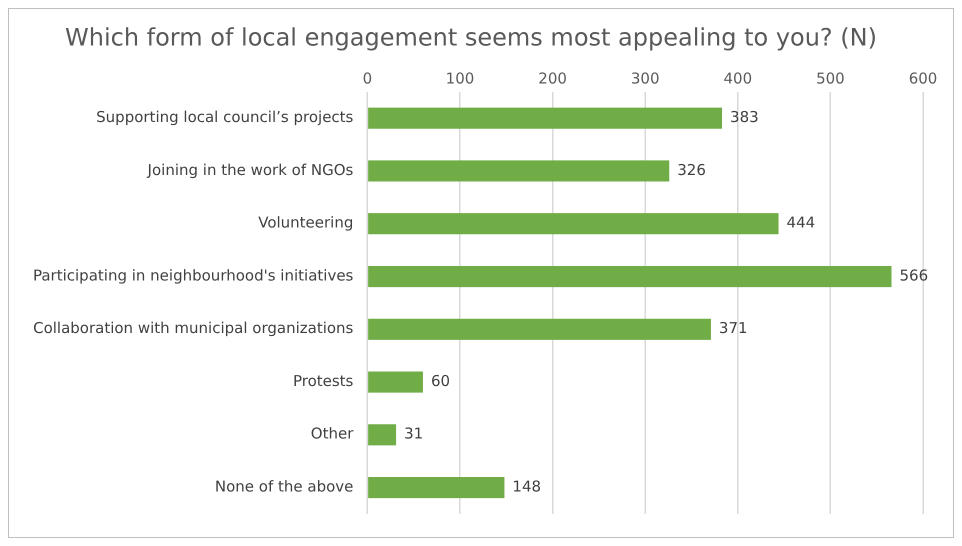 The height and width of the screenshot is (546, 962). I want to click on data-label: 326, so click(691, 169).